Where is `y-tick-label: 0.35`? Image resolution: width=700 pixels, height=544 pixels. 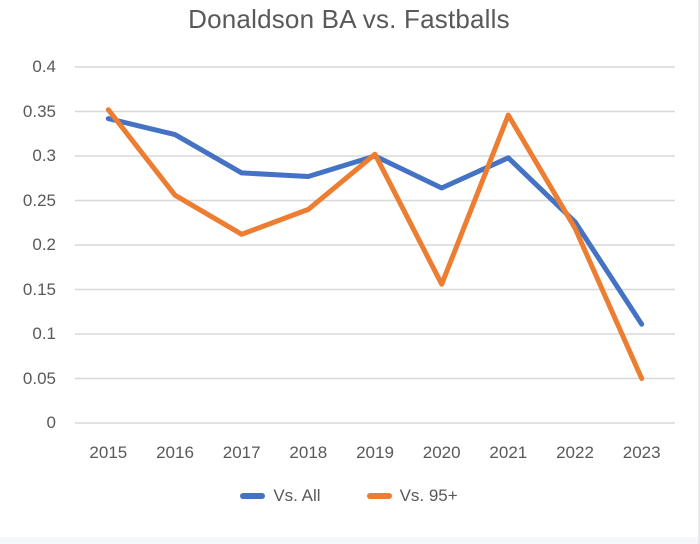
y-tick-label: 0.35 is located at coordinates (39, 111).